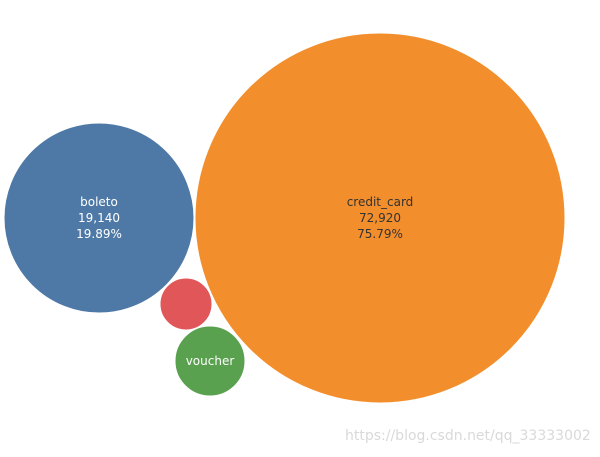 The width and height of the screenshot is (600, 457). What do you see at coordinates (380, 202) in the screenshot?
I see `bubble-category-label-credit-card: credit_card` at bounding box center [380, 202].